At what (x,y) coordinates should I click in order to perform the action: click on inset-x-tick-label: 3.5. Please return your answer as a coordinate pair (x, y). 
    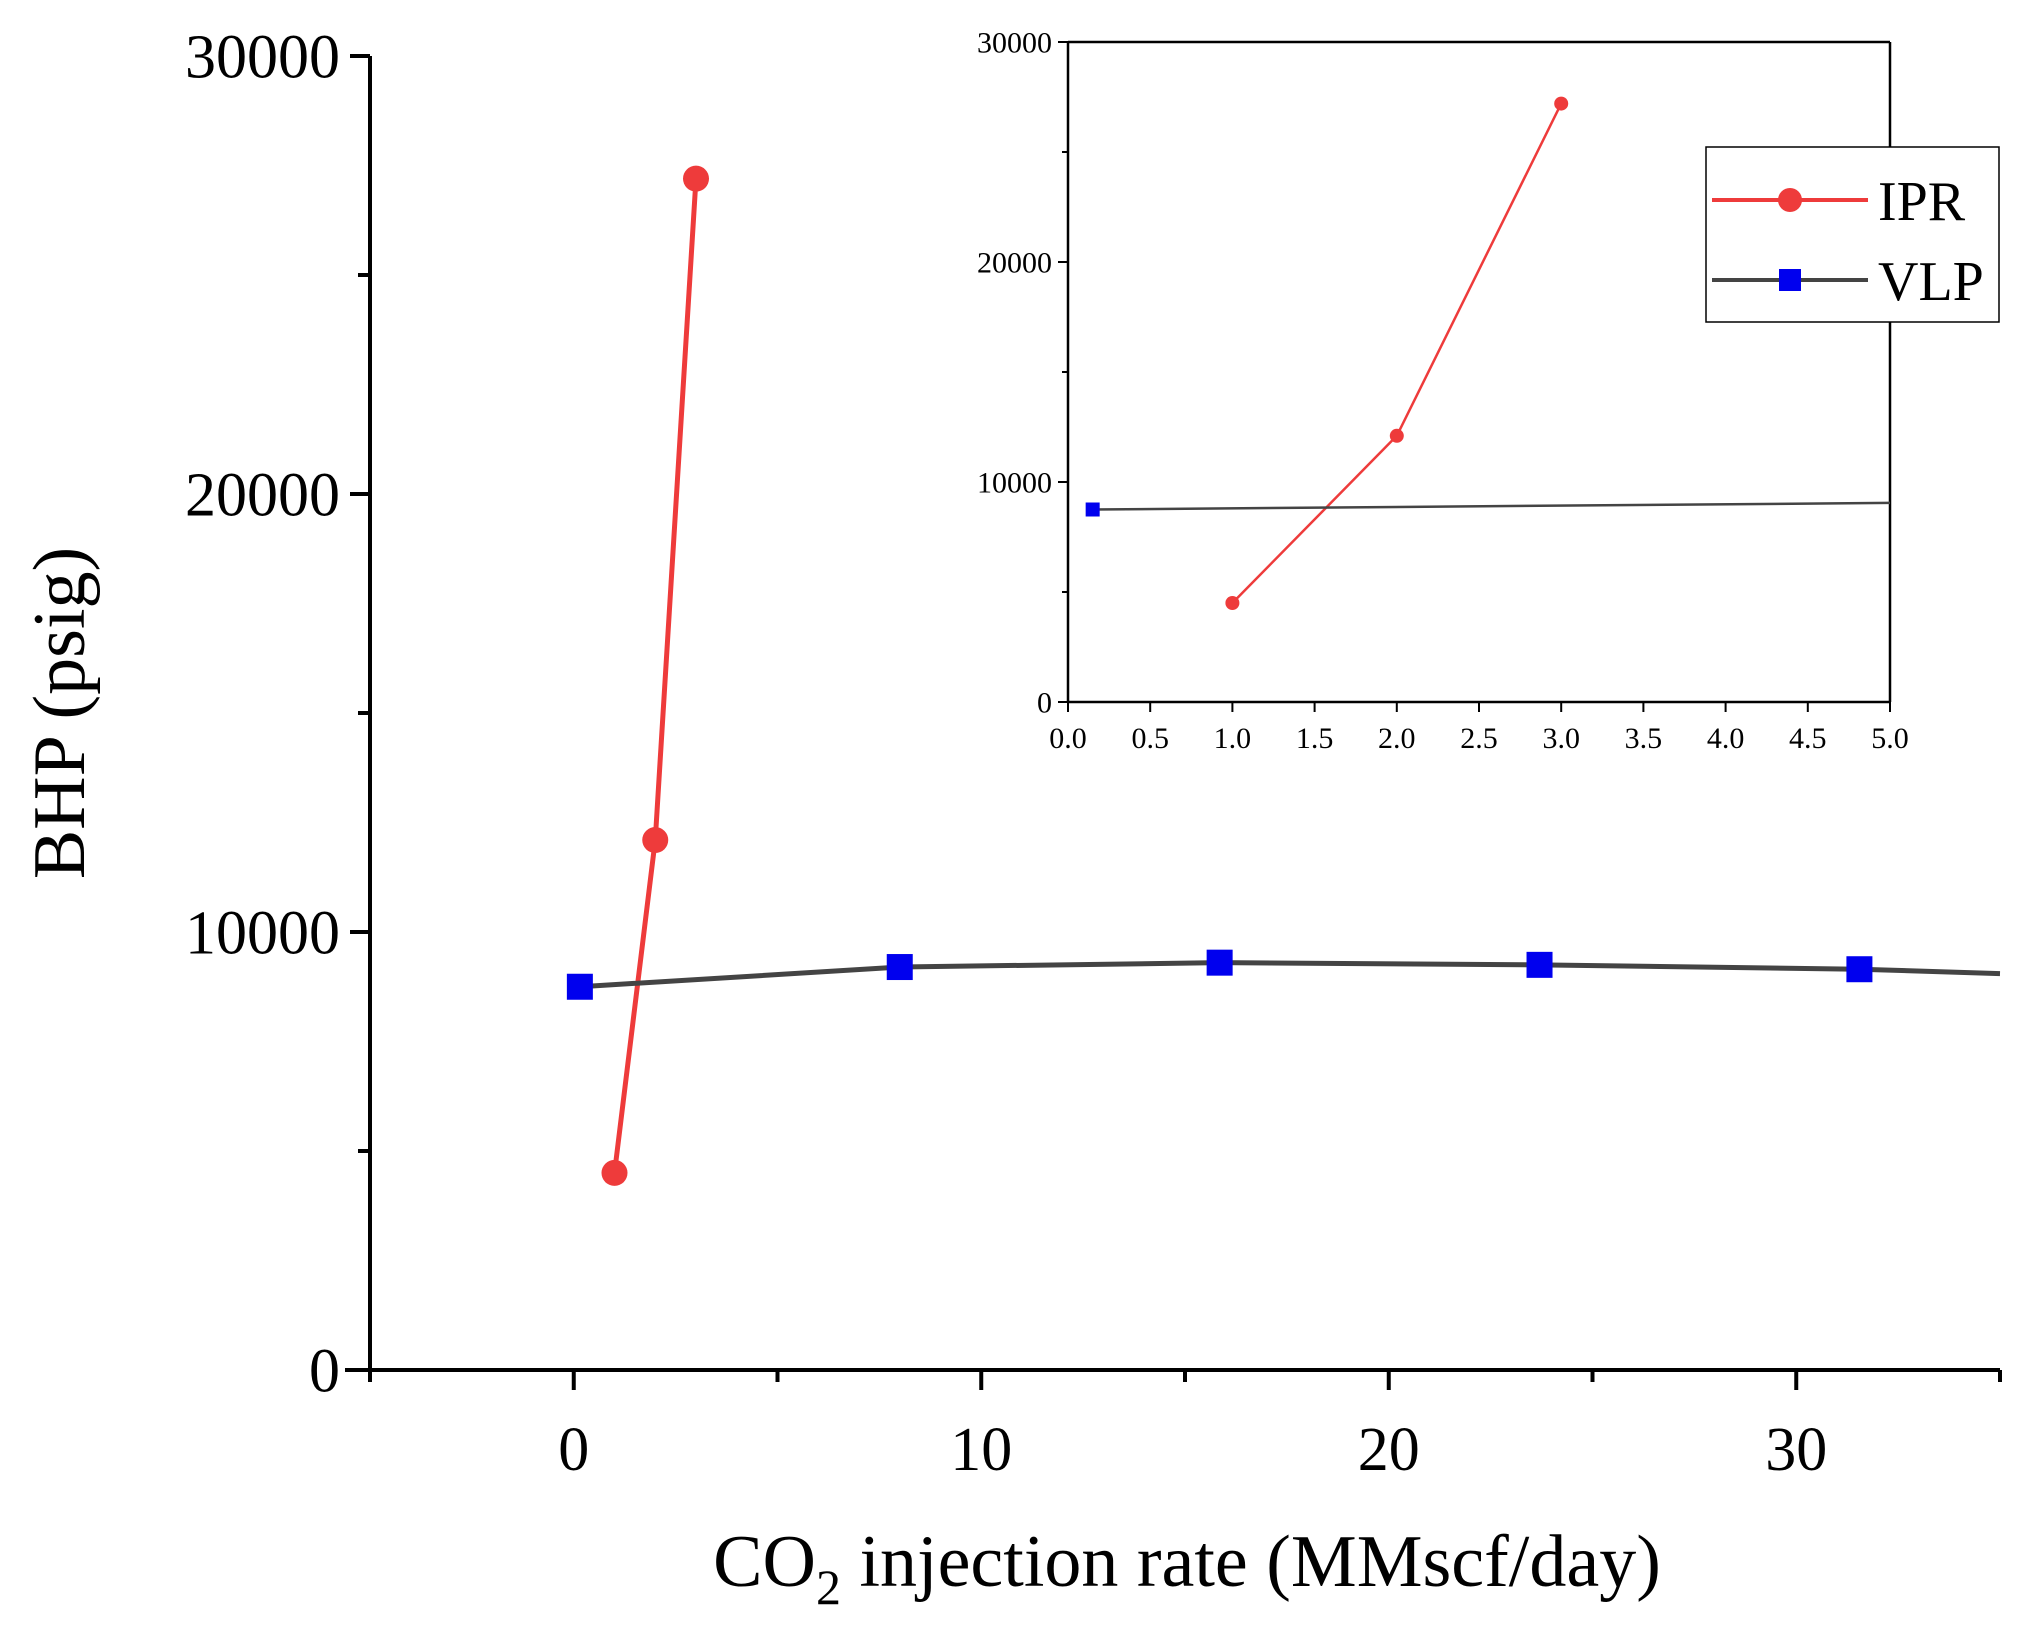
    Looking at the image, I should click on (1644, 738).